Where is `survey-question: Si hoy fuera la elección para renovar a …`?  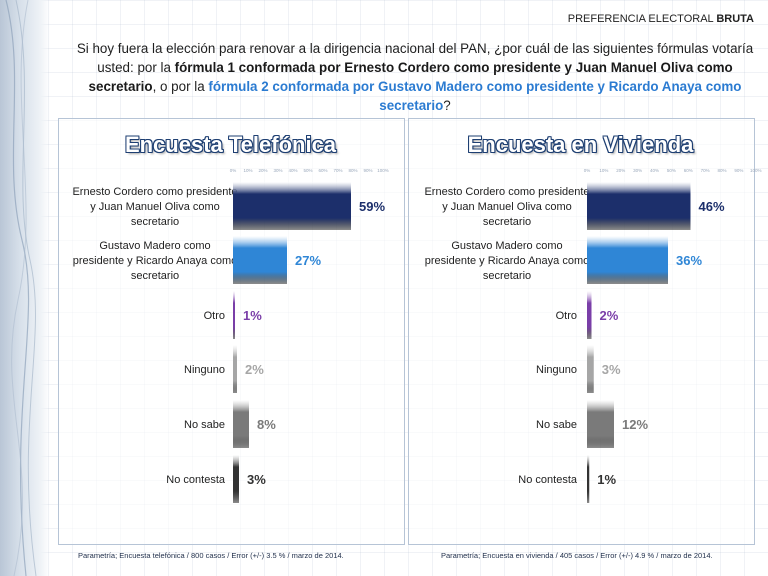
survey-question: Si hoy fuera la elección para renovar a … is located at coordinates (415, 77).